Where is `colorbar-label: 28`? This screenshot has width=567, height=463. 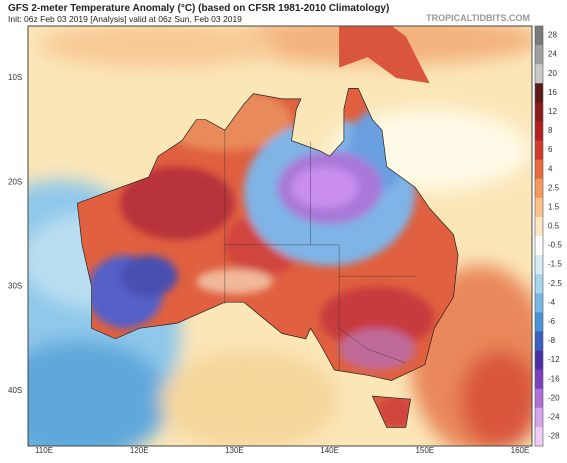
colorbar-label: 28 is located at coordinates (552, 35).